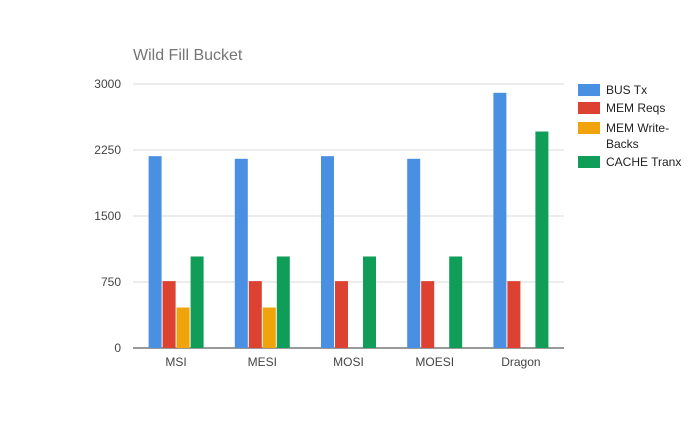 Image resolution: width=697 pixels, height=431 pixels. What do you see at coordinates (626, 90) in the screenshot?
I see `legend-label: BUS Tx` at bounding box center [626, 90].